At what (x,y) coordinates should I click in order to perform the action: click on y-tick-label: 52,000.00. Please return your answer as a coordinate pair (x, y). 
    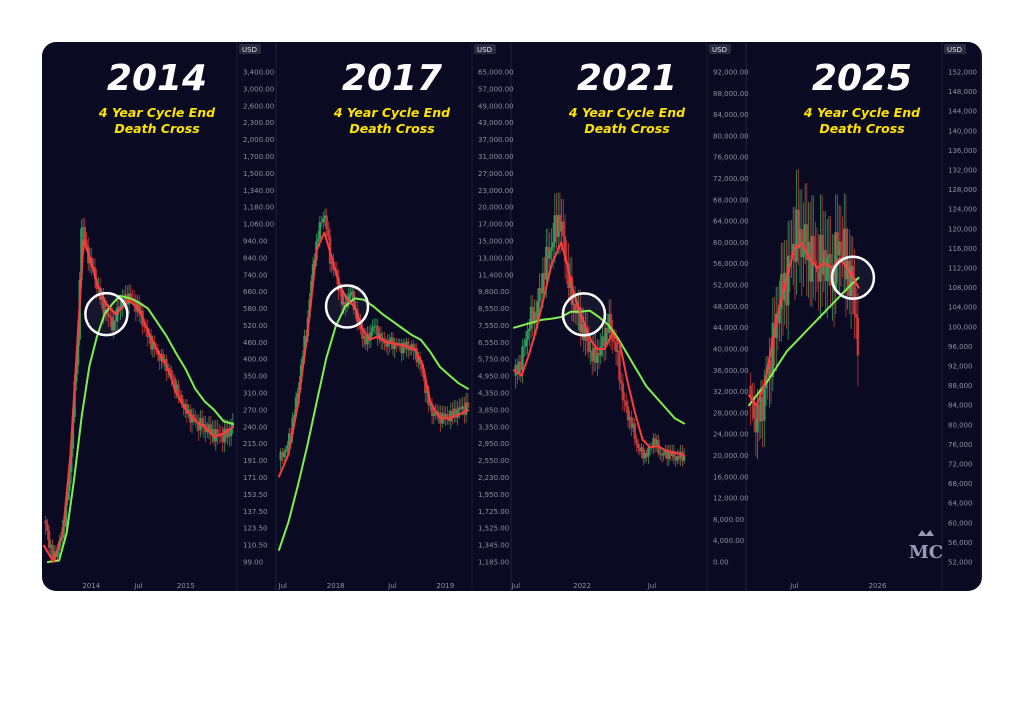
    Looking at the image, I should click on (731, 286).